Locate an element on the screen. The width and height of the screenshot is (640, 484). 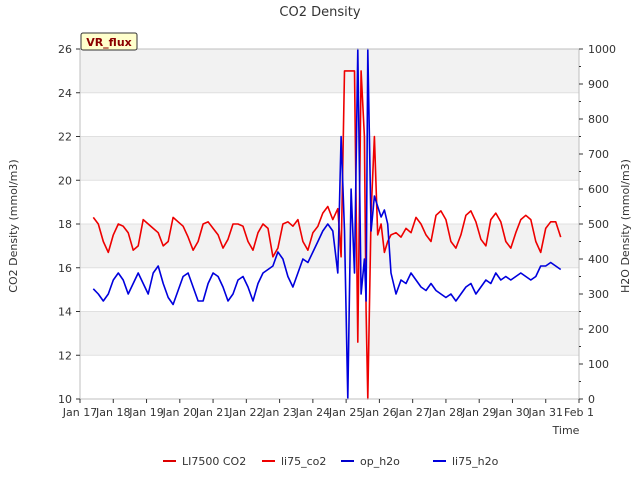
y-tick-label-left: 18 is located at coordinates (65, 224).